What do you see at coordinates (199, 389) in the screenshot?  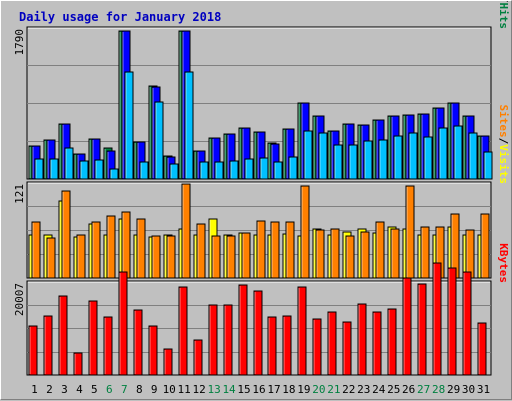 I see `x-tick-label: 12` at bounding box center [199, 389].